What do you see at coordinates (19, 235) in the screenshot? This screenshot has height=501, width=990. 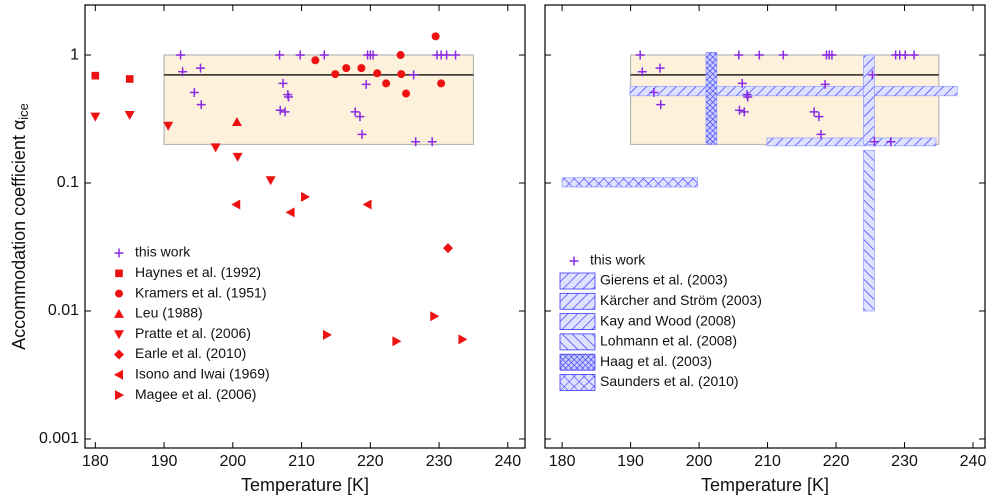 I see `y-axis-title-main: Accommodation coefficient α` at bounding box center [19, 235].